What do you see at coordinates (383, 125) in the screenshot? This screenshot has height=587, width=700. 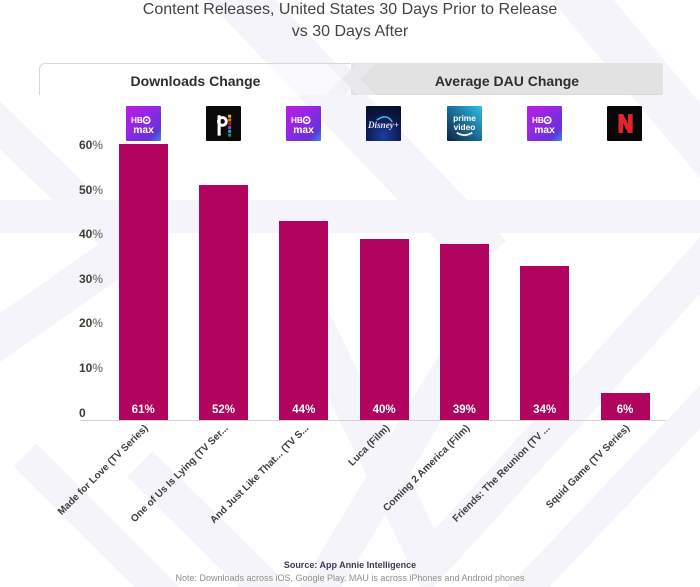 I see `svg-text: Disney+` at bounding box center [383, 125].